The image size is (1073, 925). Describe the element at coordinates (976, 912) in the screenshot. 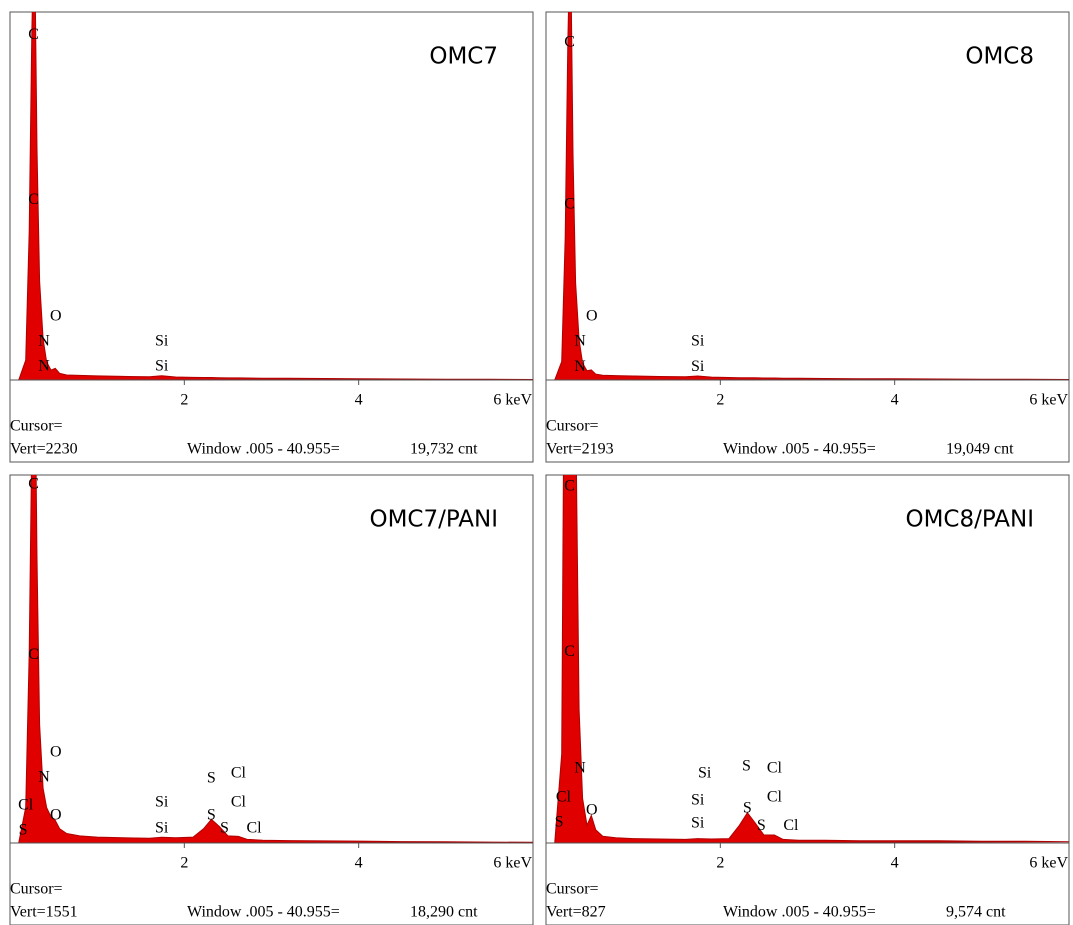

I see `count-label: 9,574 cnt` at that location.